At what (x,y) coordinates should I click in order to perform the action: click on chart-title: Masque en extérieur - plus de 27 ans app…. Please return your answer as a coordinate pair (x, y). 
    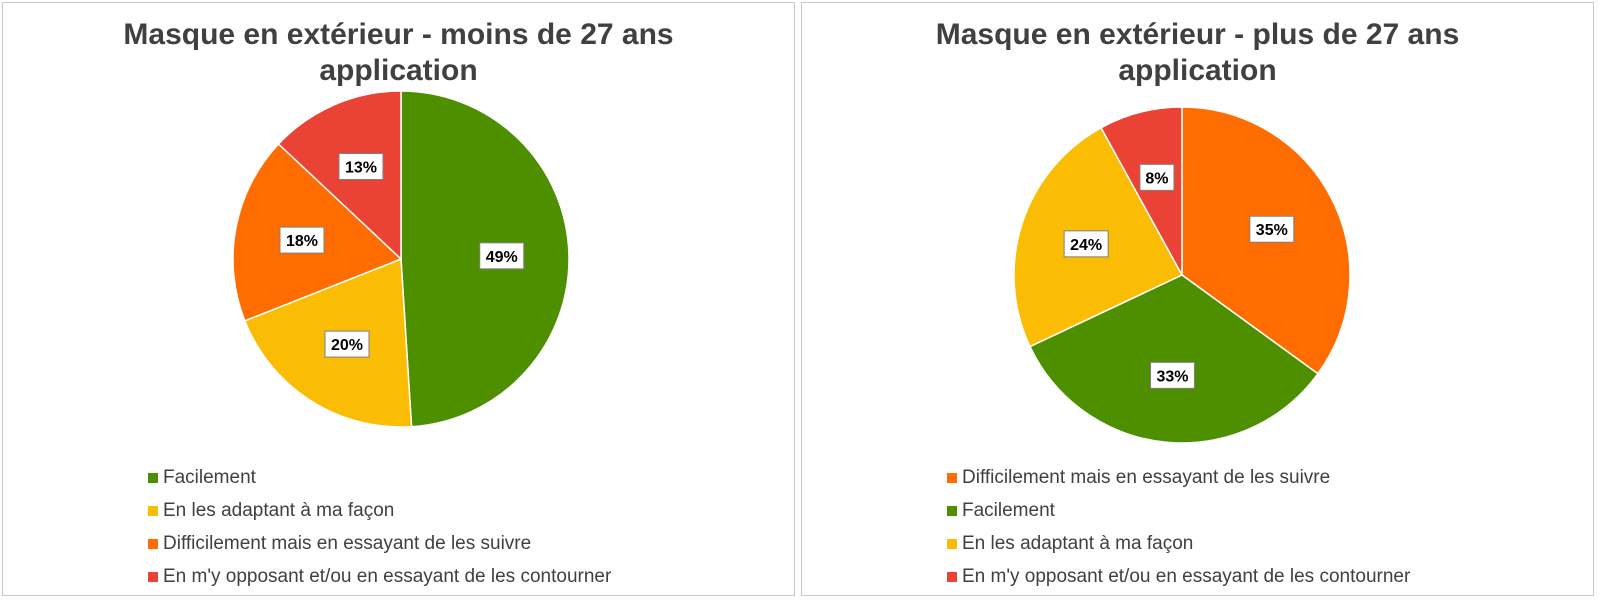
    Looking at the image, I should click on (1197, 53).